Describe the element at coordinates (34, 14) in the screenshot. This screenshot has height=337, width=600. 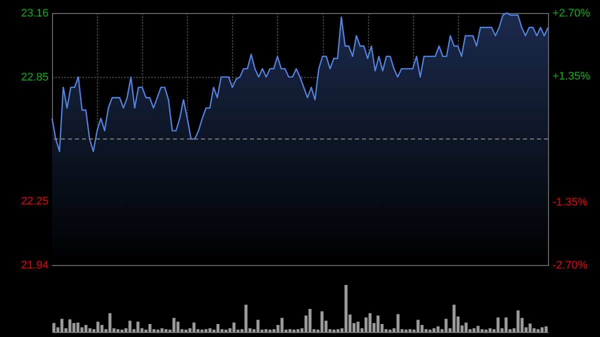
I see `y-tick-label: 23.16` at that location.